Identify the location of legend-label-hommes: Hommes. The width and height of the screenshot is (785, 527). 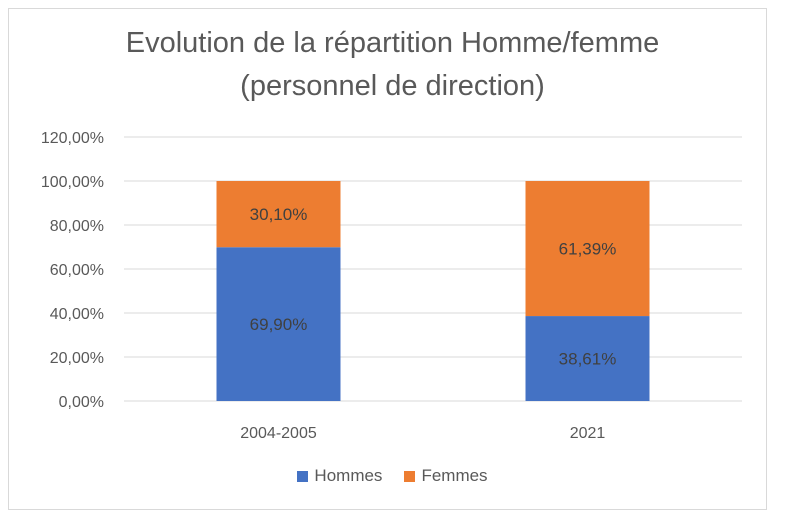
(348, 475).